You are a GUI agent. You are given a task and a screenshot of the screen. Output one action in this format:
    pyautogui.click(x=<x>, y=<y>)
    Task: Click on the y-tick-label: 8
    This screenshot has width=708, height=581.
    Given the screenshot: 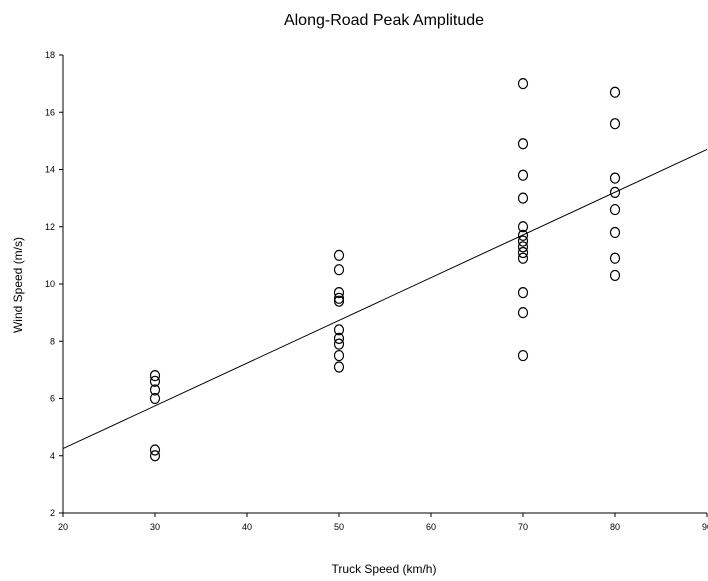 What is the action you would take?
    pyautogui.click(x=52, y=341)
    